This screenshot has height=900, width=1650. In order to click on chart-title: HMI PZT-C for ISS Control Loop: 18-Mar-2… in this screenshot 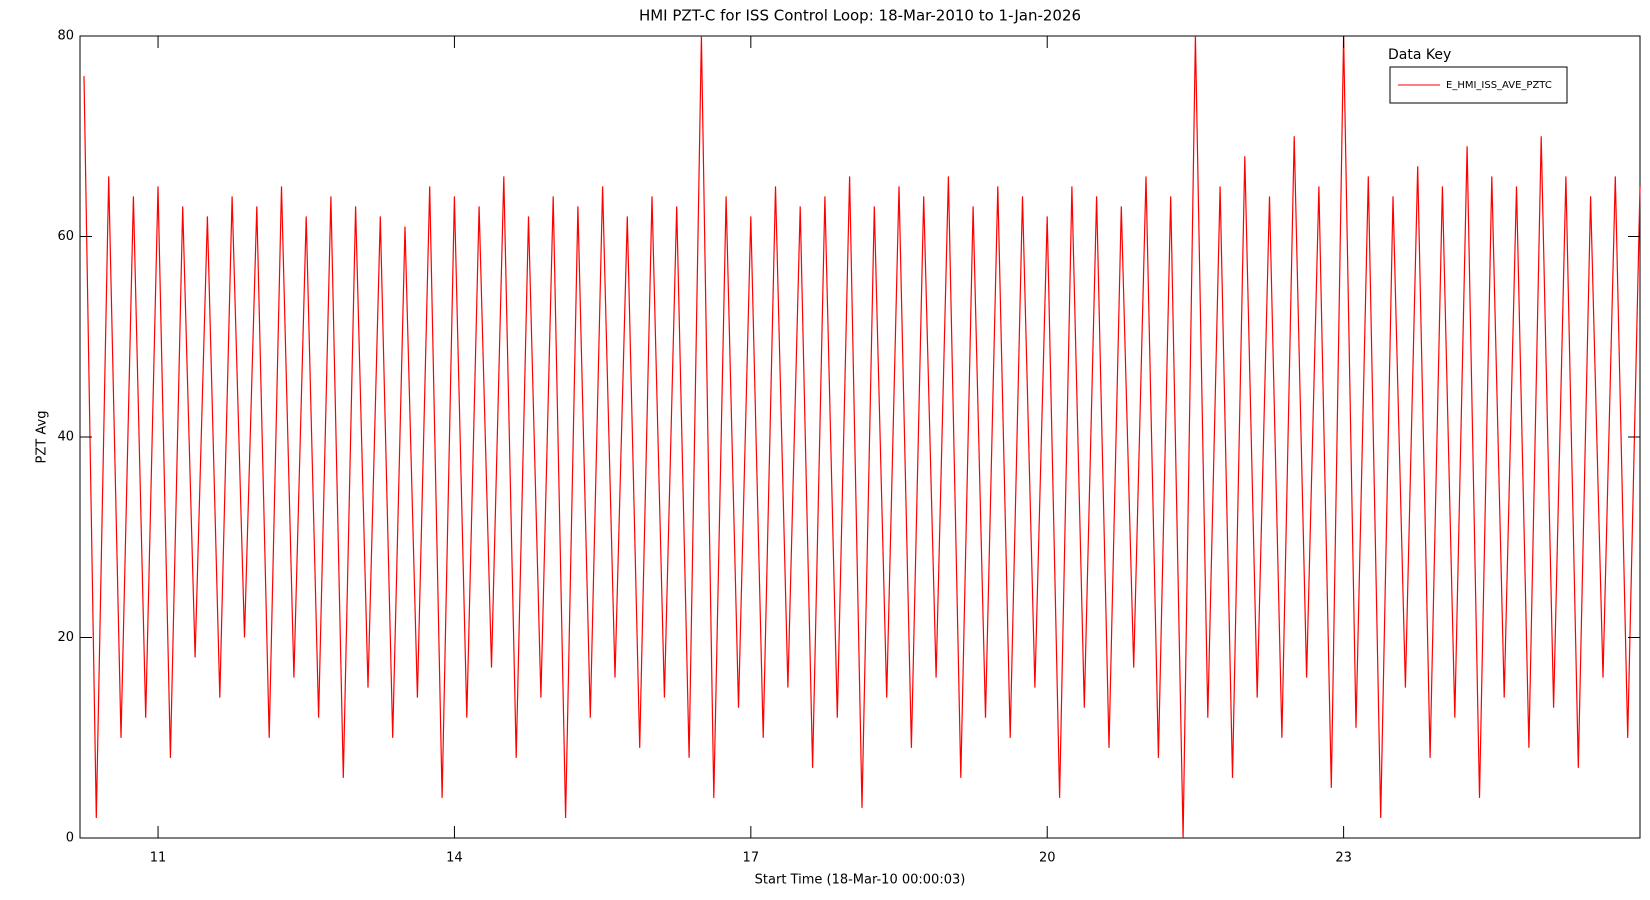, I will do `click(860, 16)`.